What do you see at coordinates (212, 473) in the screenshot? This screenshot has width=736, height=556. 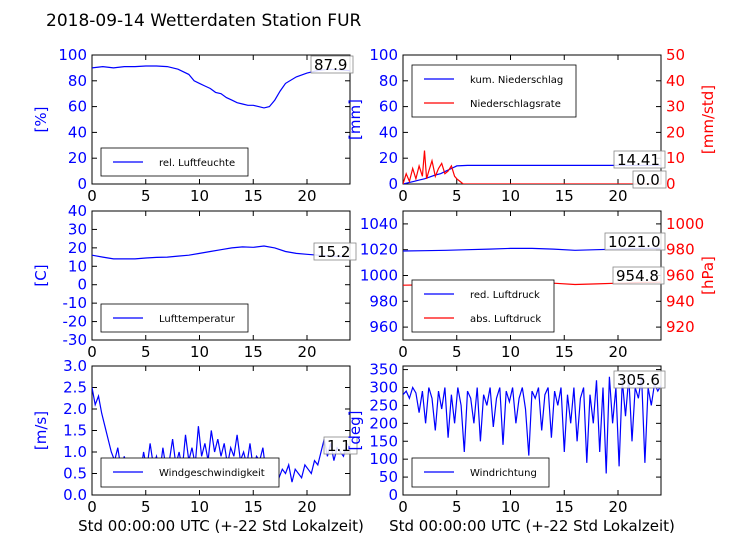 I see `legend-entry: Windgeschwindigkeit` at bounding box center [212, 473].